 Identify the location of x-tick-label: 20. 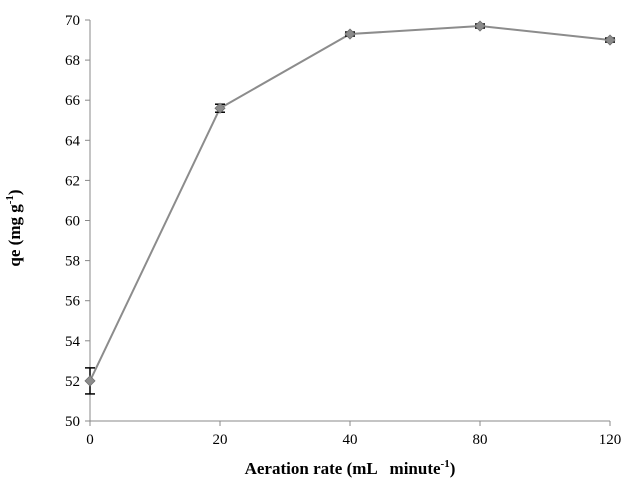
(220, 440).